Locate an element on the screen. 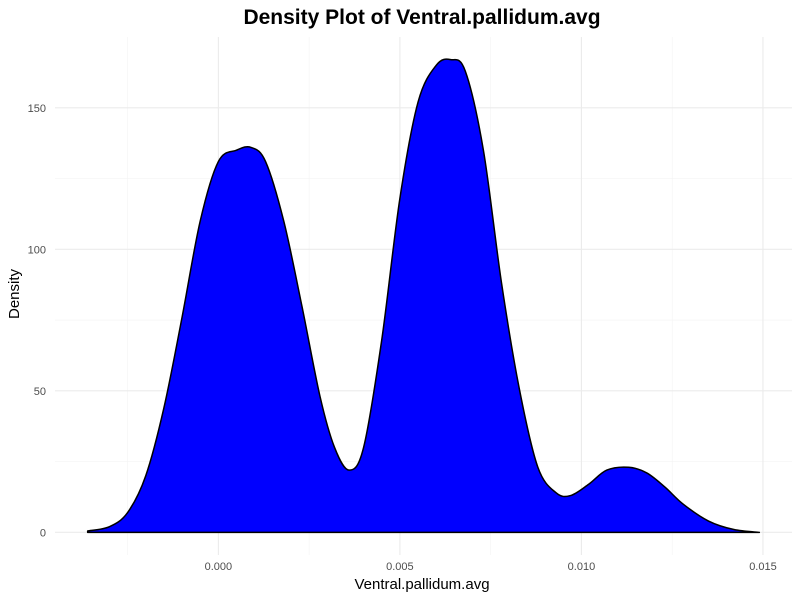 Image resolution: width=800 pixels, height=600 pixels. y-tick-label: 150 is located at coordinates (37, 109).